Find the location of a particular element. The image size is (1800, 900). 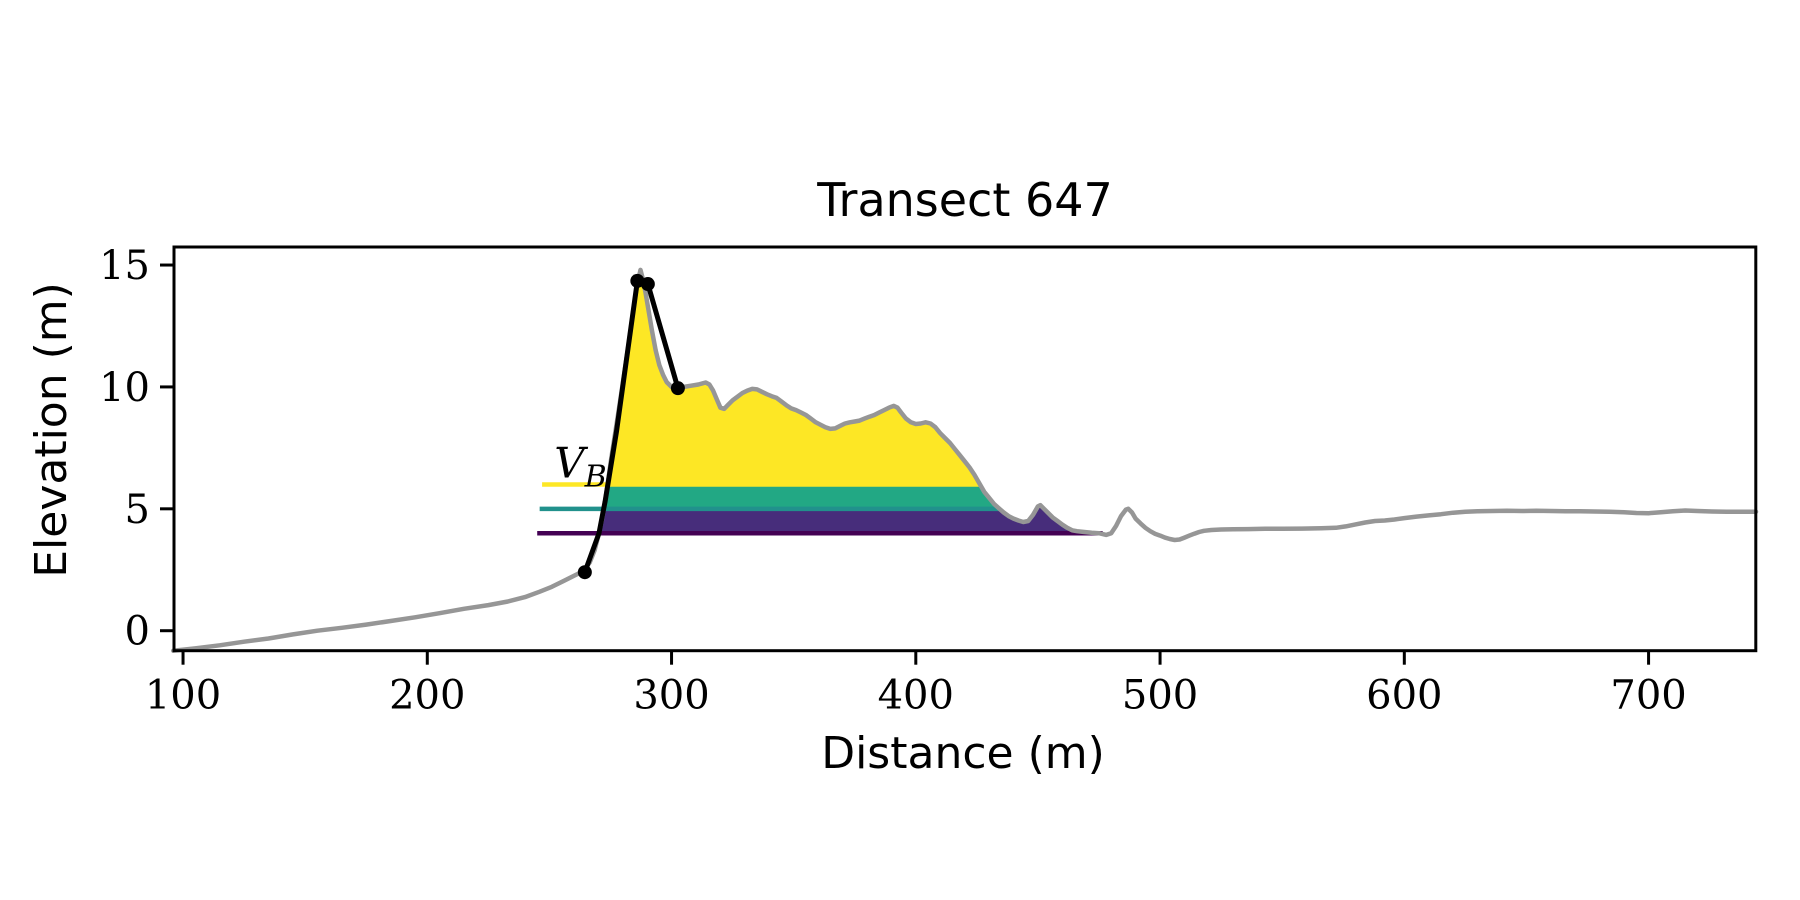

volume-annotation-vb: VB is located at coordinates (580, 467).